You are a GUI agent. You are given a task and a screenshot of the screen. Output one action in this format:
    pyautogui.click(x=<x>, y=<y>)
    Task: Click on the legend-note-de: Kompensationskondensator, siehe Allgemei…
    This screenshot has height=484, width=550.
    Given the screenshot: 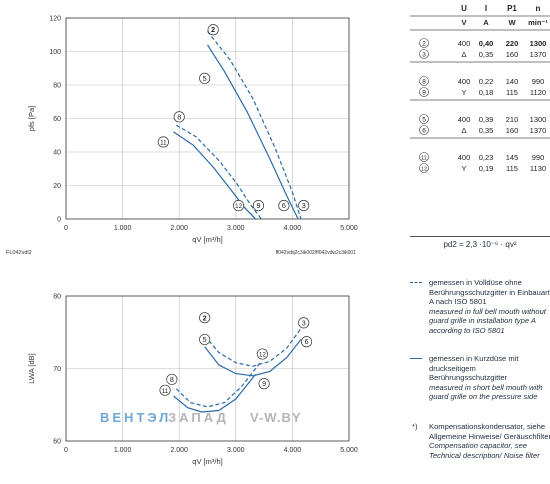 What is the action you would take?
    pyautogui.click(x=489, y=431)
    